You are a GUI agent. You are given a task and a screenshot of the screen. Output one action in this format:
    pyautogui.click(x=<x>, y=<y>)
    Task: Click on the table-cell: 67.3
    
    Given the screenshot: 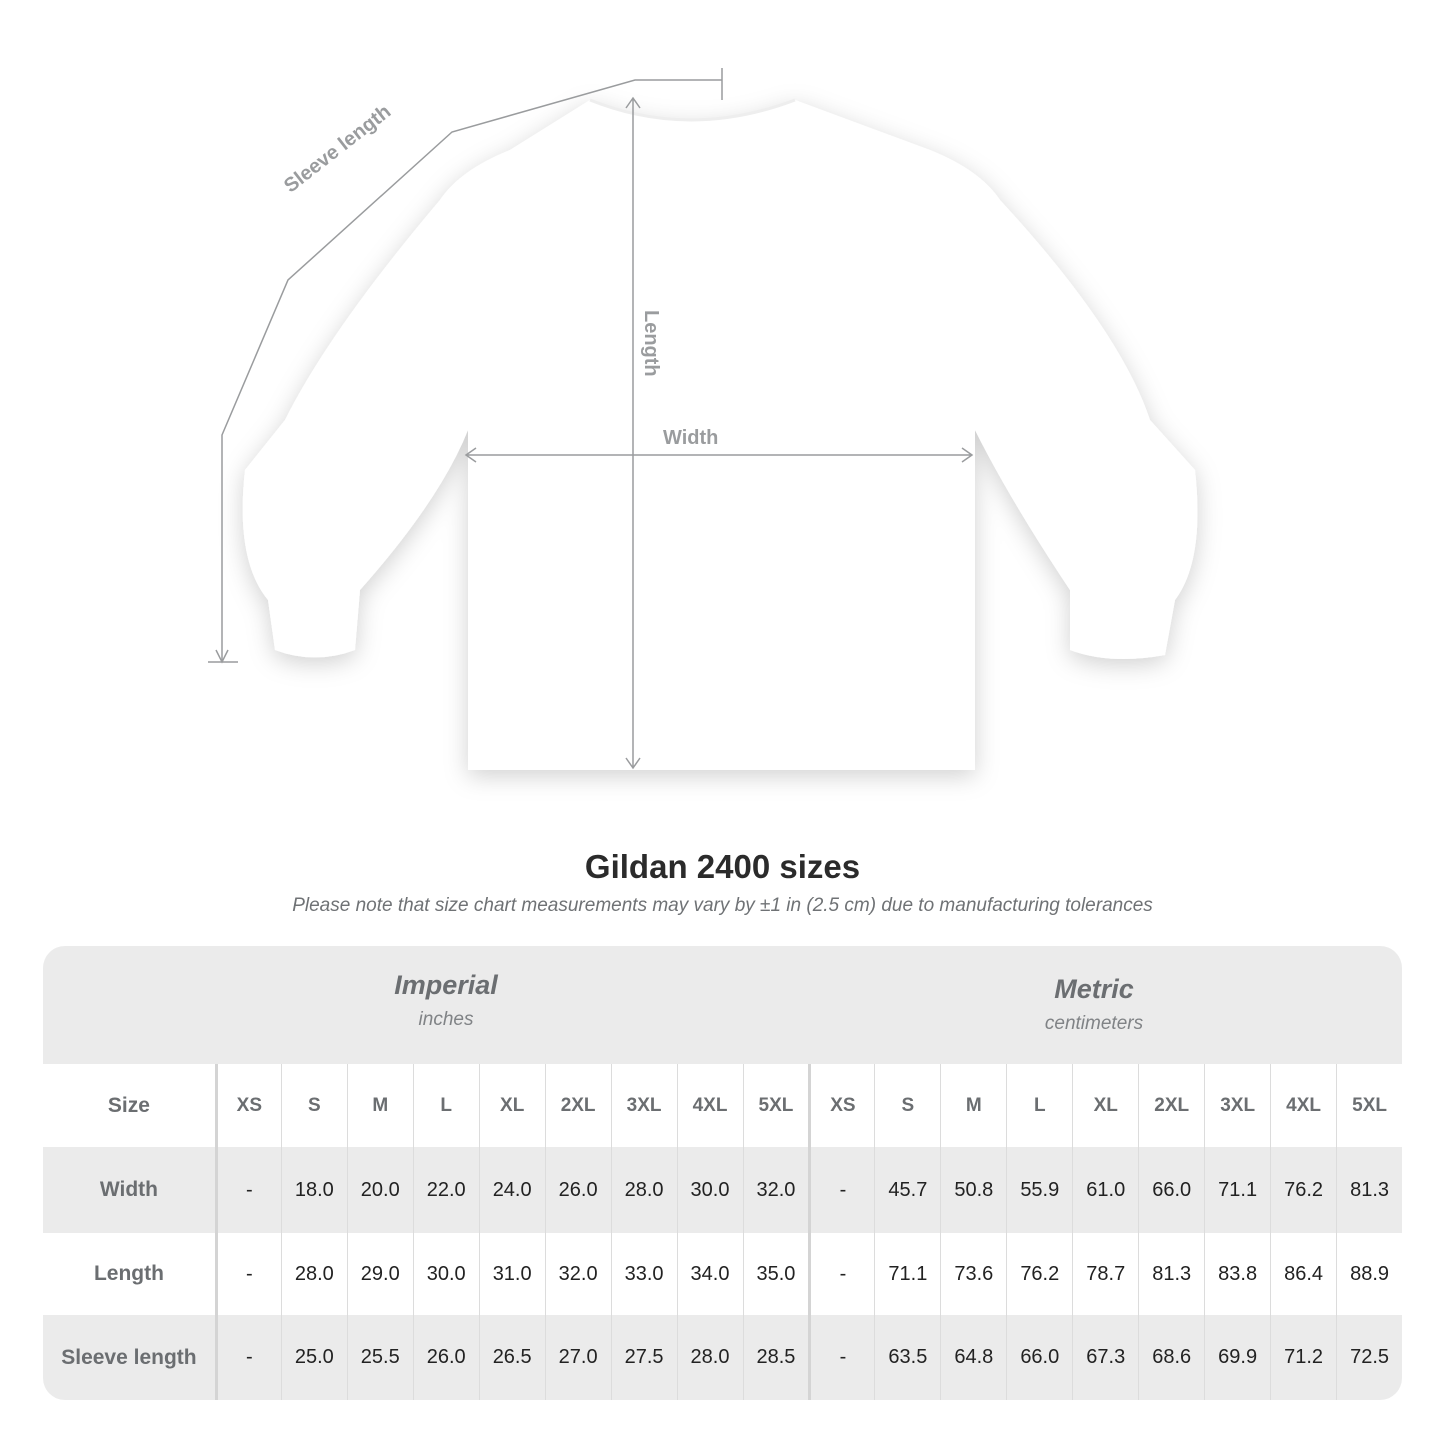 What is the action you would take?
    pyautogui.click(x=1105, y=1357)
    